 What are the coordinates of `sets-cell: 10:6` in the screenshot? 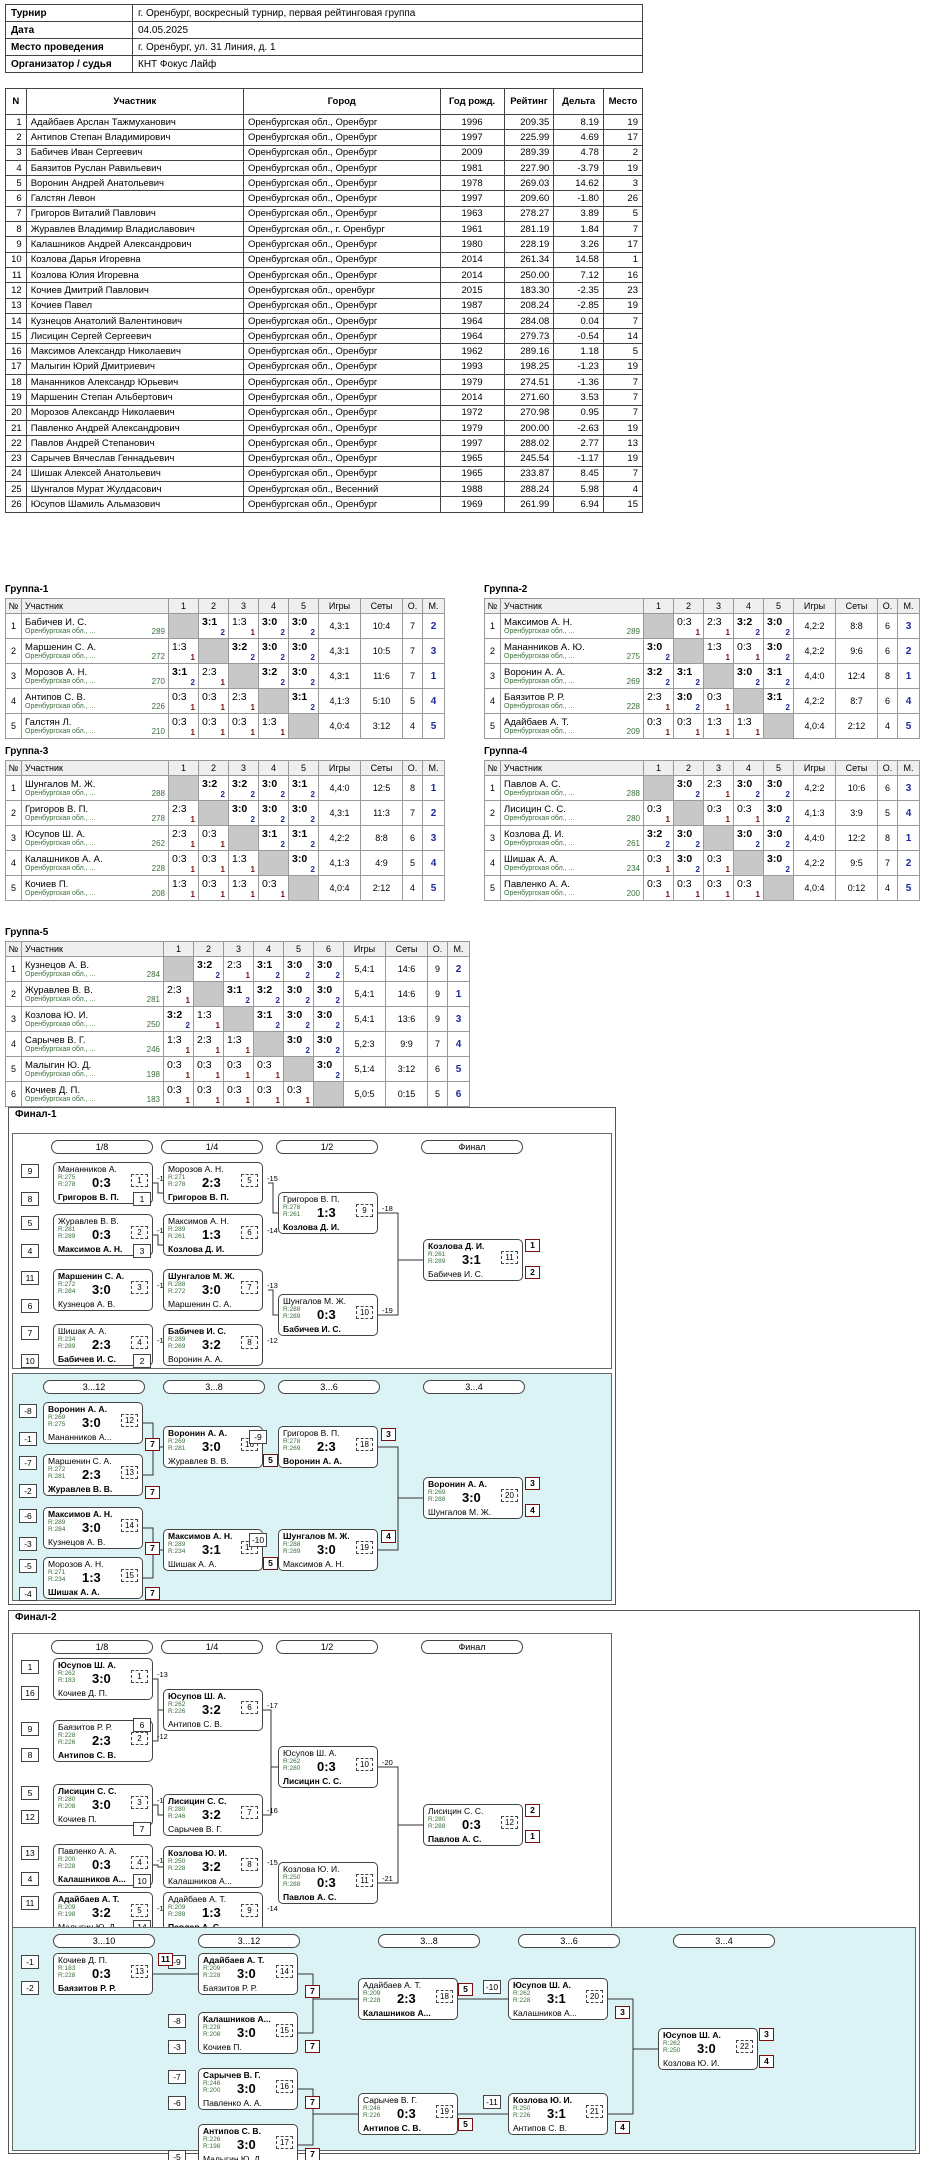 It's located at (856, 788).